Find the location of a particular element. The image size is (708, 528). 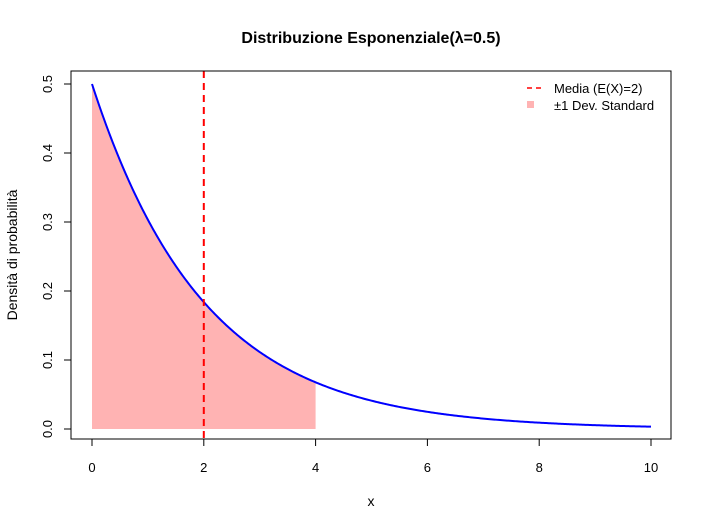

legend-mean-label: Media (E(X)=2) is located at coordinates (598, 88).